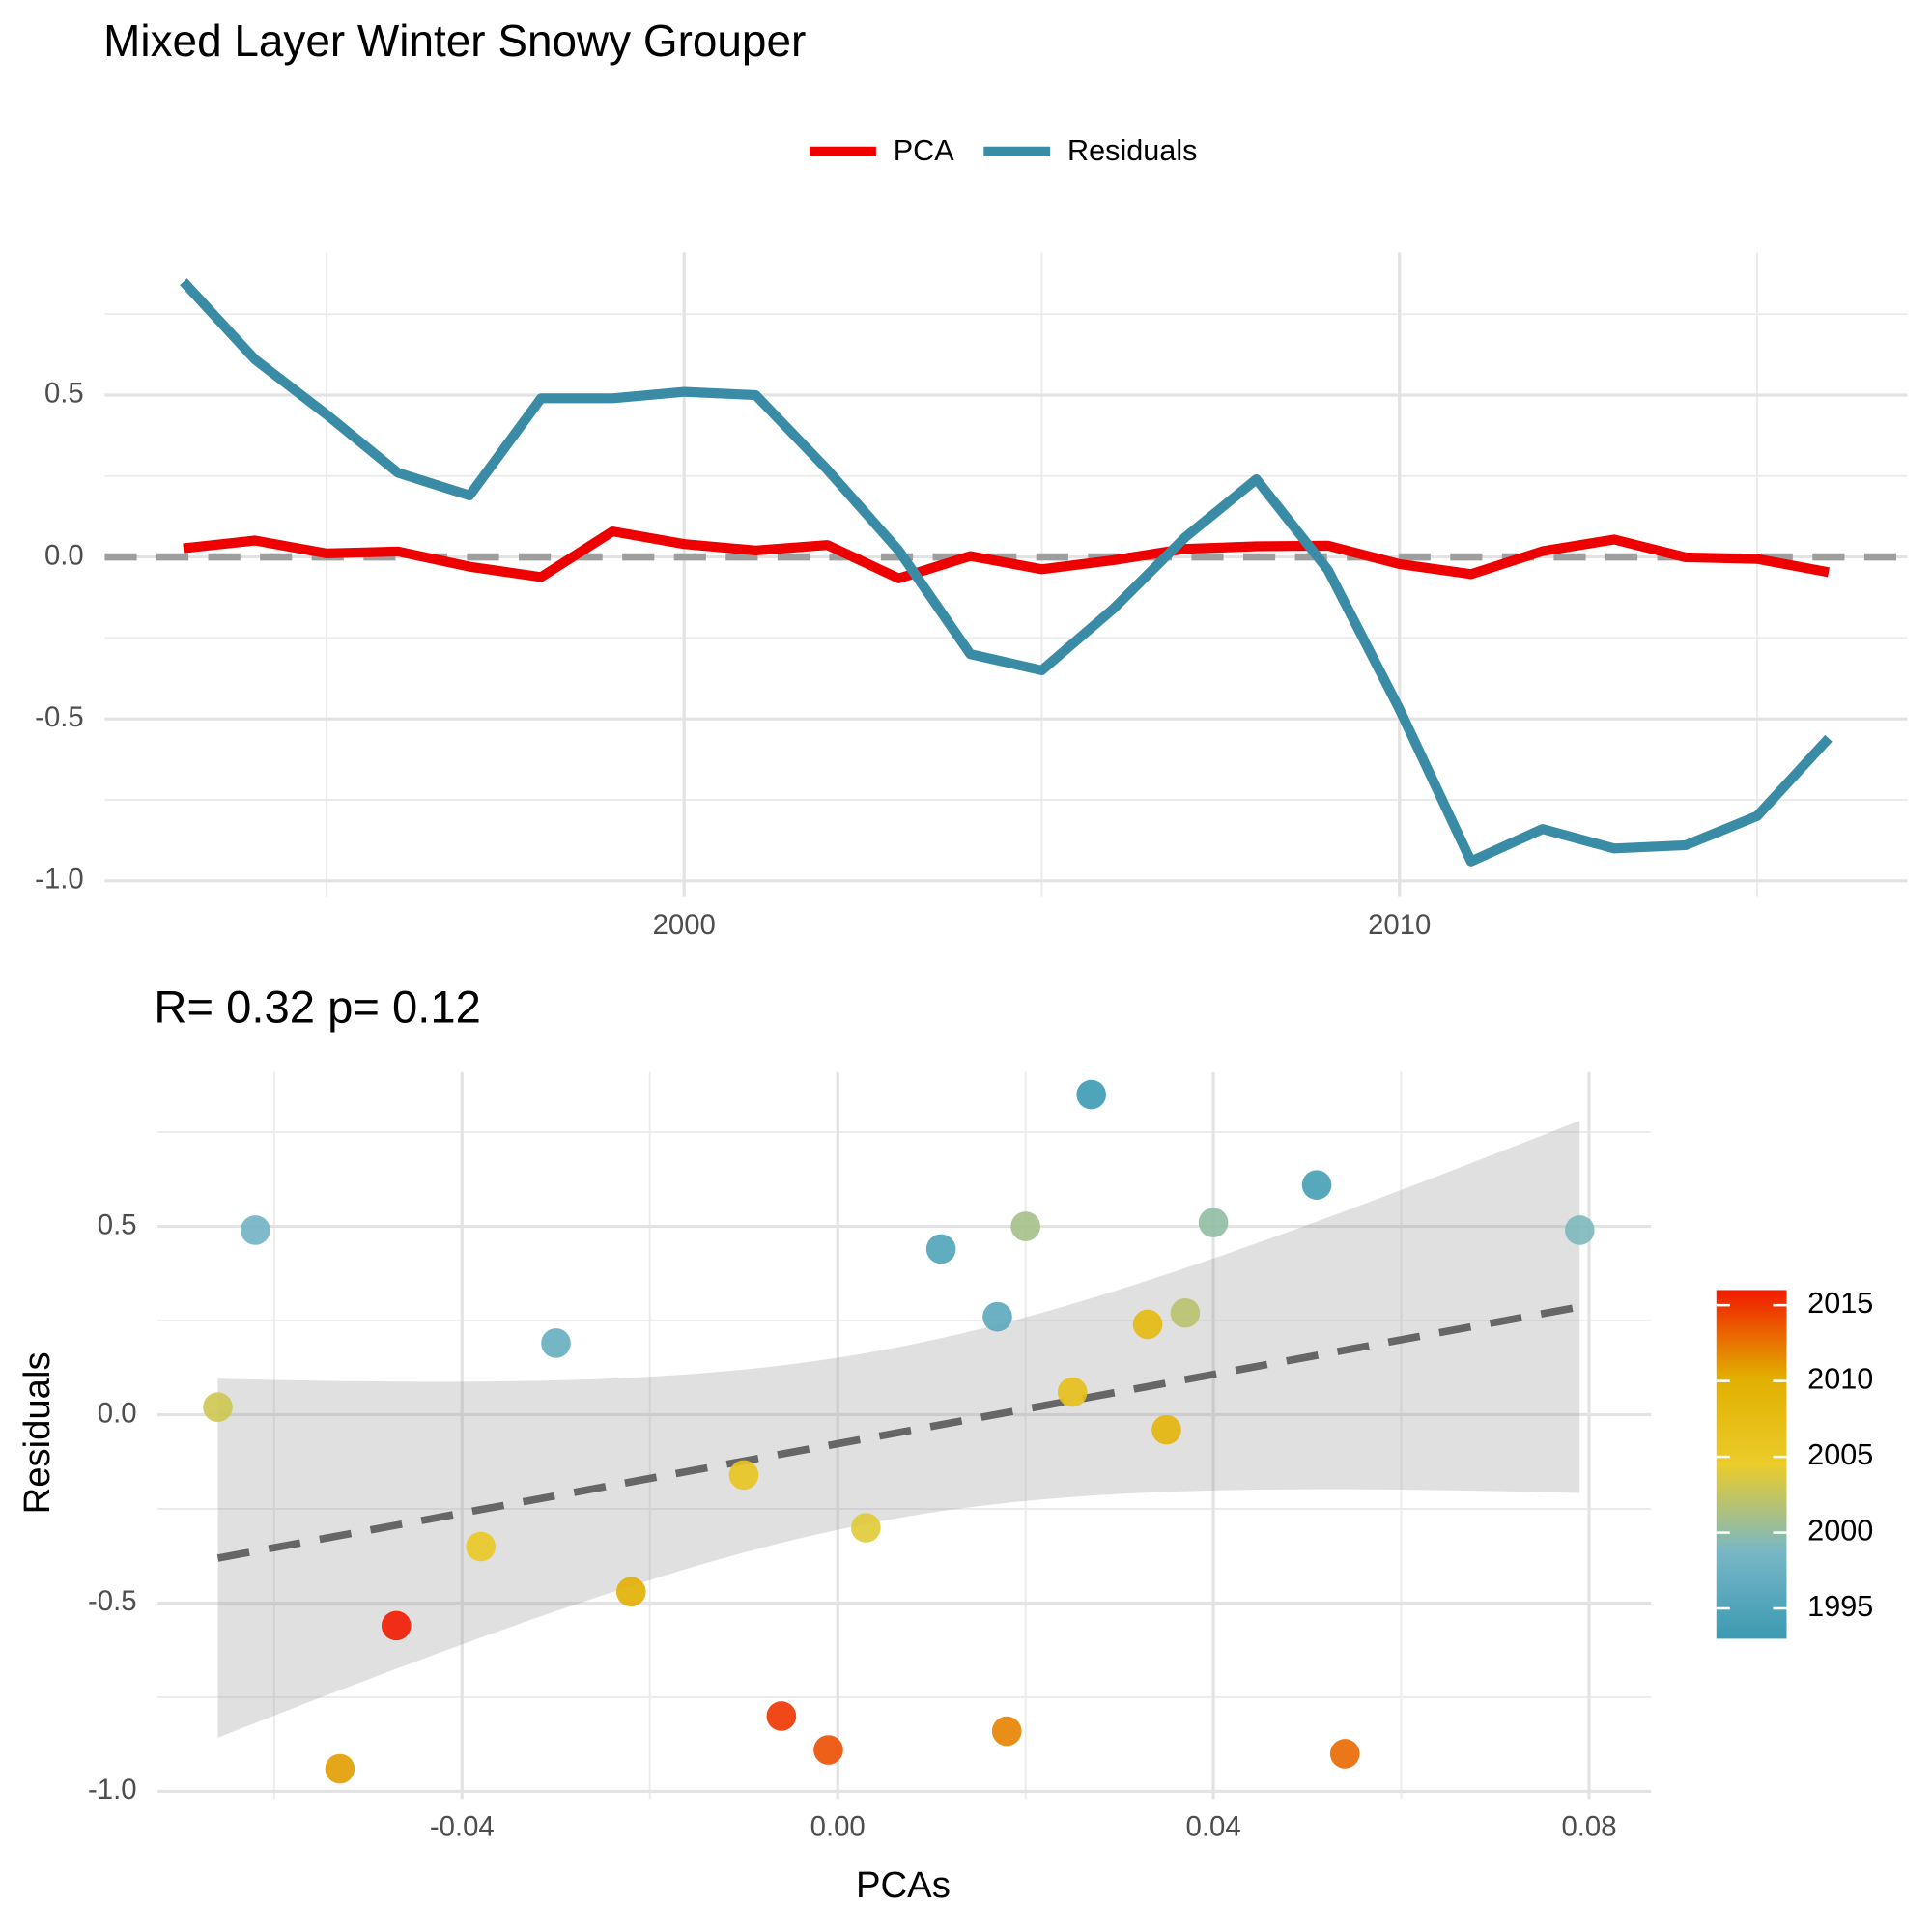 This screenshot has height=1932, width=1932. I want to click on line-series, so click(1006, 554).